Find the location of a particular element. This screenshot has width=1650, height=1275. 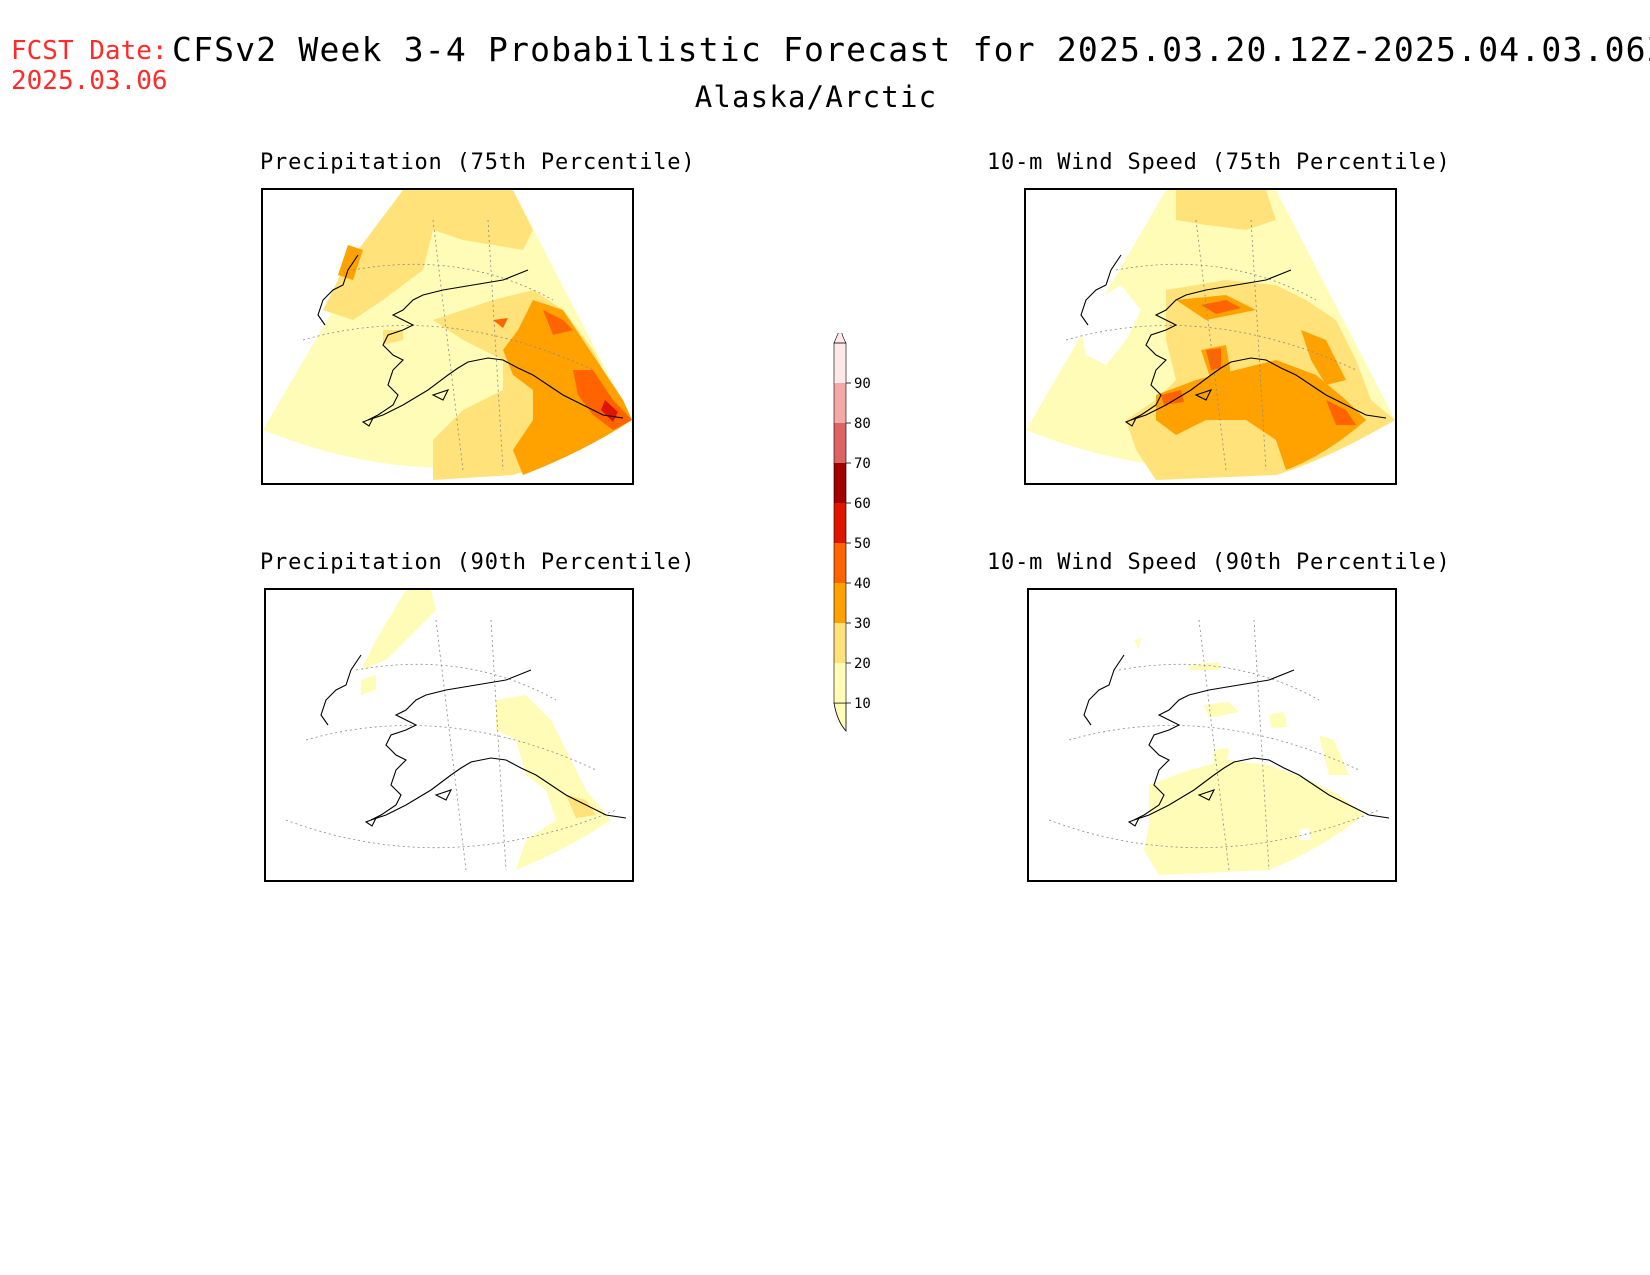

forecast-date-label: FCST Date: is located at coordinates (89, 51).